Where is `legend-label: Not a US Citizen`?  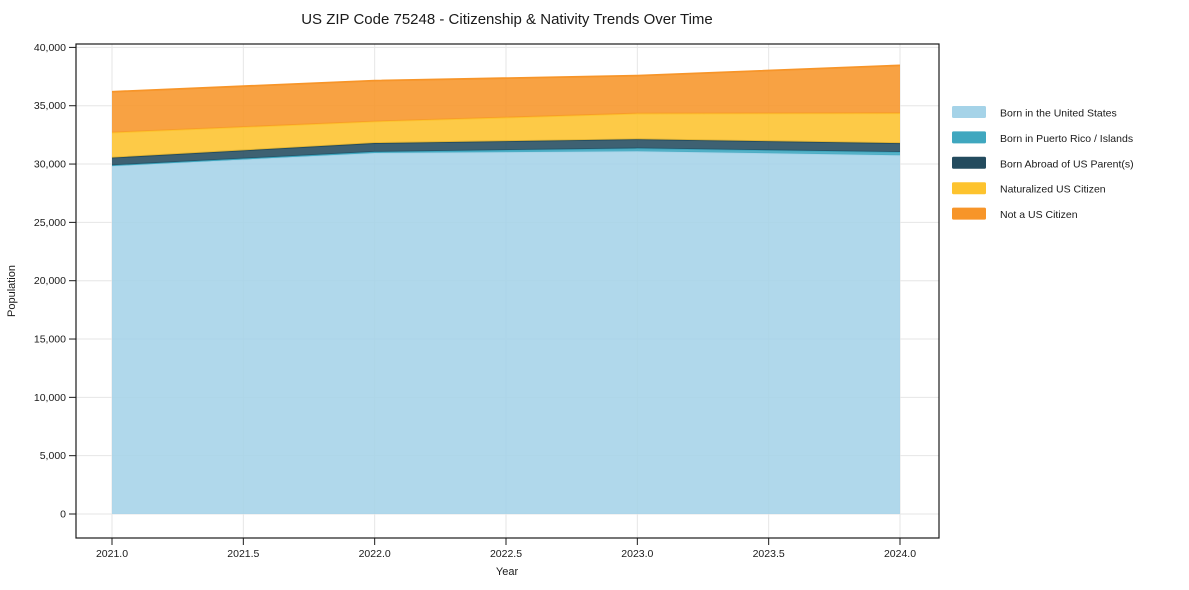 legend-label: Not a US Citizen is located at coordinates (1039, 215).